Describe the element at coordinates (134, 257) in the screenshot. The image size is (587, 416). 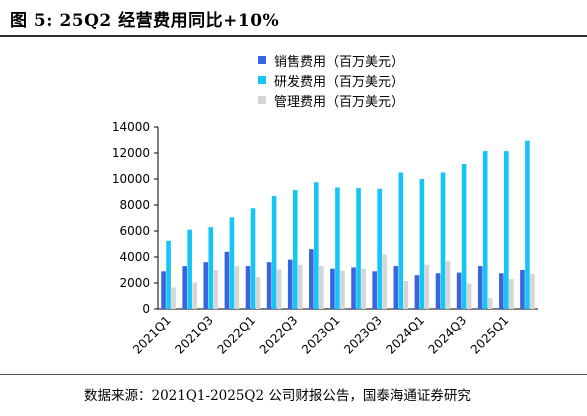
I see `y-tick-label: 4000` at that location.